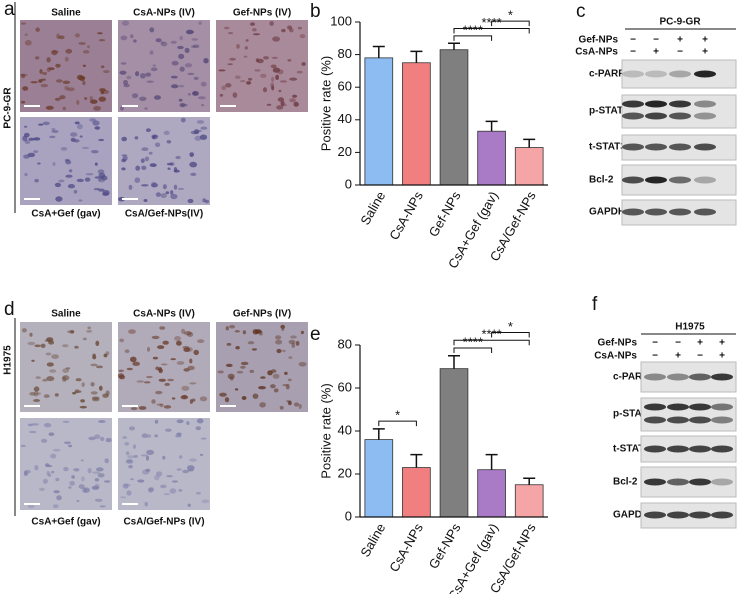 The width and height of the screenshot is (739, 594). Describe the element at coordinates (66, 314) in the screenshot. I see `image-label: Saline` at that location.